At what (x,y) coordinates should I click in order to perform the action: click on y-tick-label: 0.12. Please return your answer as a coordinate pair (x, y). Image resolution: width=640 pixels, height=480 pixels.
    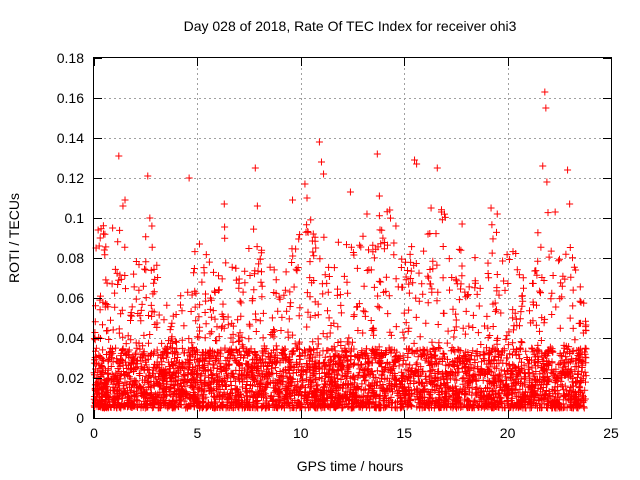
    Looking at the image, I should click on (70, 178).